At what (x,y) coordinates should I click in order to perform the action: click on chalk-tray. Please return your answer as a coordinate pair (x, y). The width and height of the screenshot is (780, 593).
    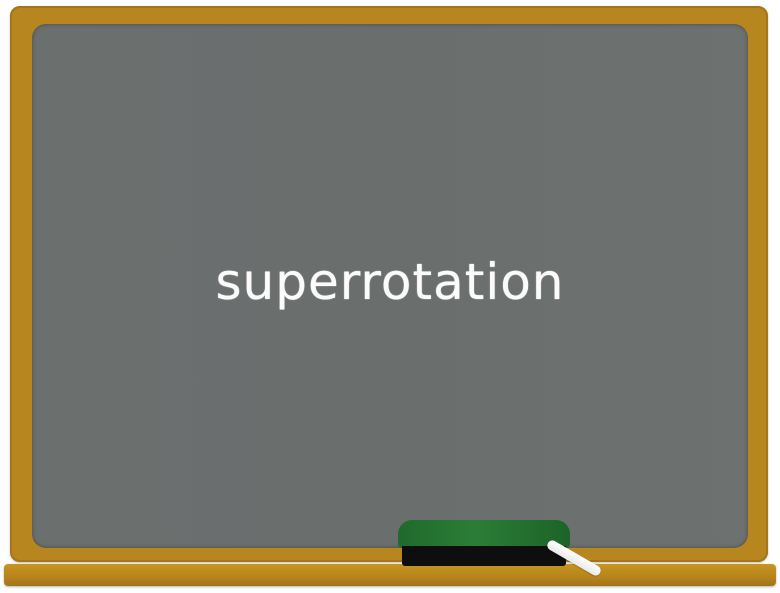
    Looking at the image, I should click on (390, 575).